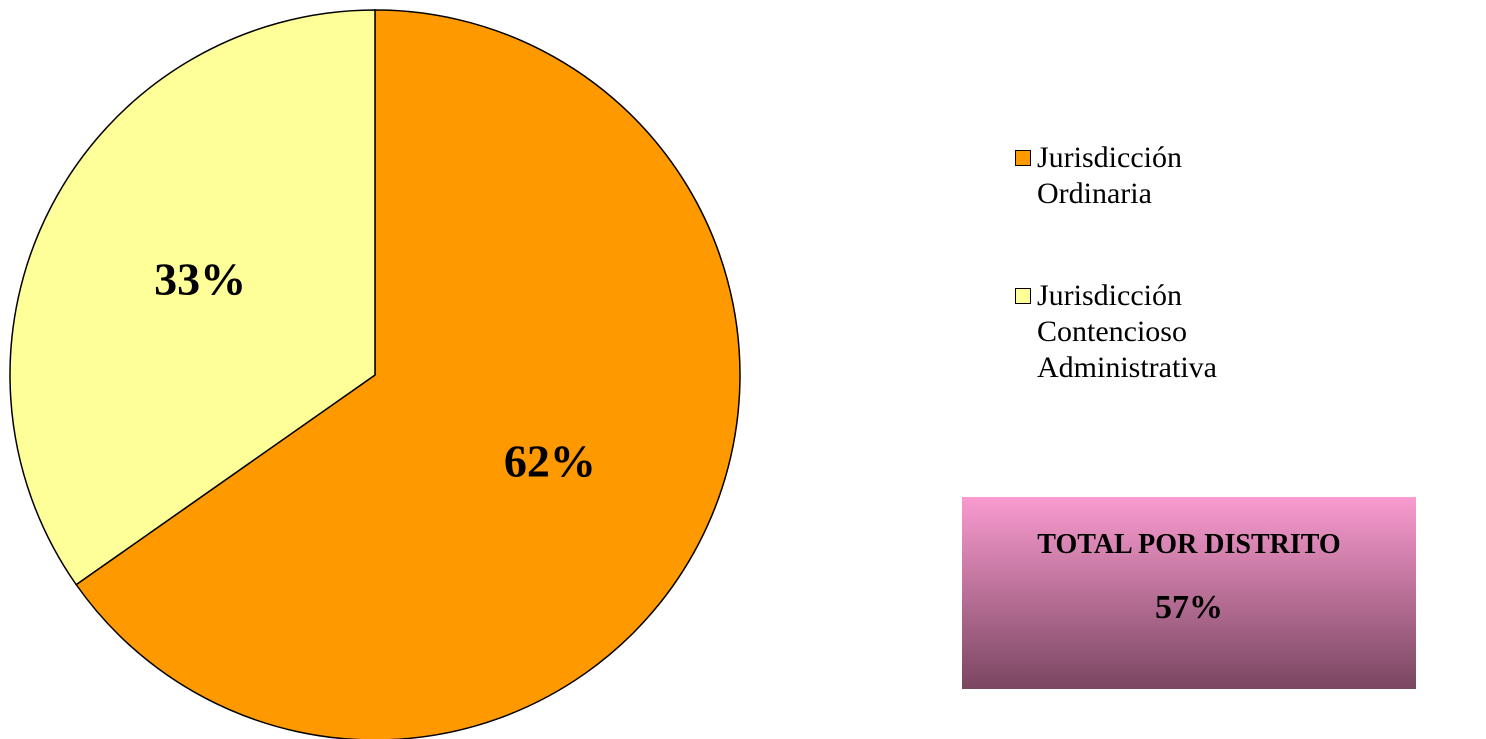 Image resolution: width=1486 pixels, height=739 pixels. I want to click on total-title: TOTAL POR DISTRITO, so click(1189, 544).